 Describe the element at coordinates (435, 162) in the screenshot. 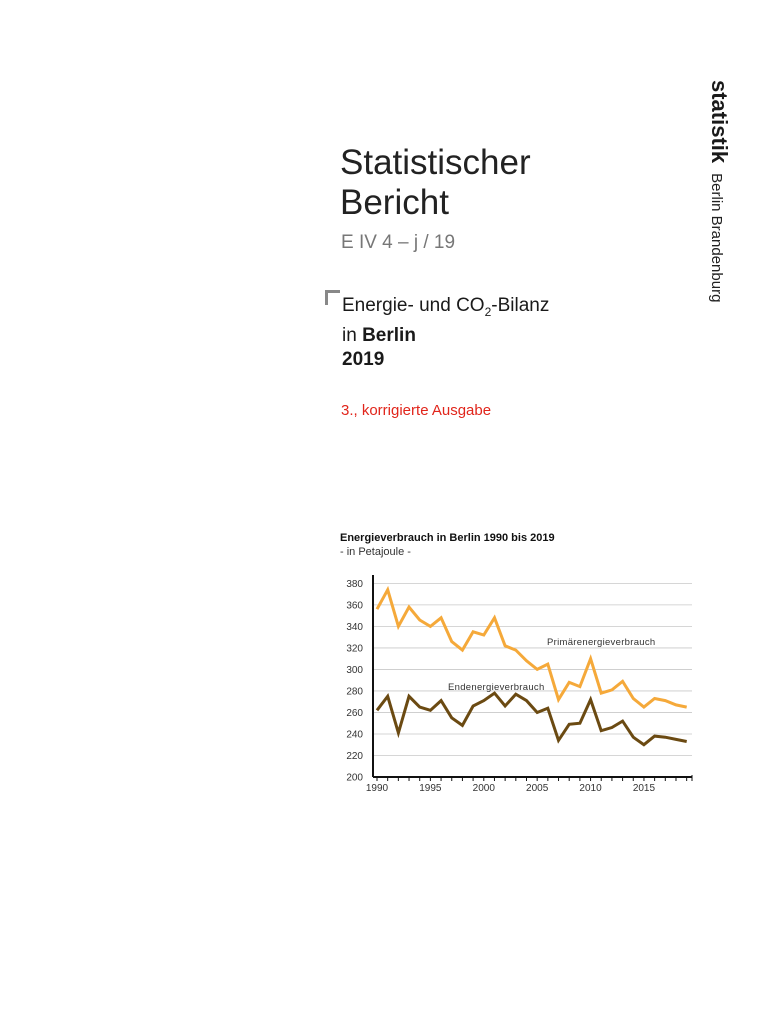

I see `report-title-line1: Statistischer` at that location.